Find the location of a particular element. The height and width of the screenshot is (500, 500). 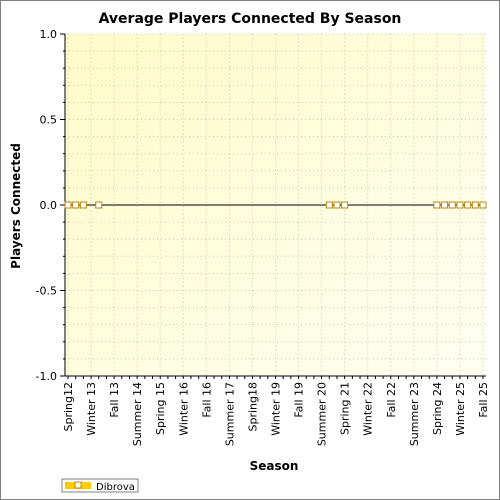

y-tick-label: 0.0 is located at coordinates (49, 205).